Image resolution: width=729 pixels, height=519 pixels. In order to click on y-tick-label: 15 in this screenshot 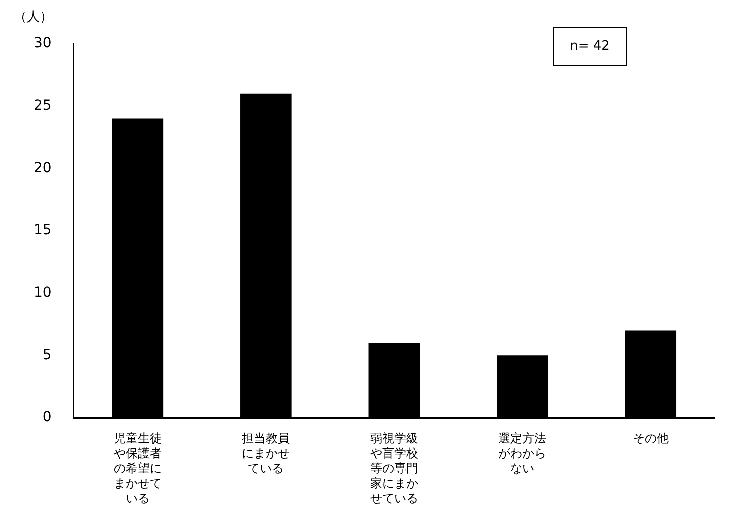, I will do `click(43, 230)`.